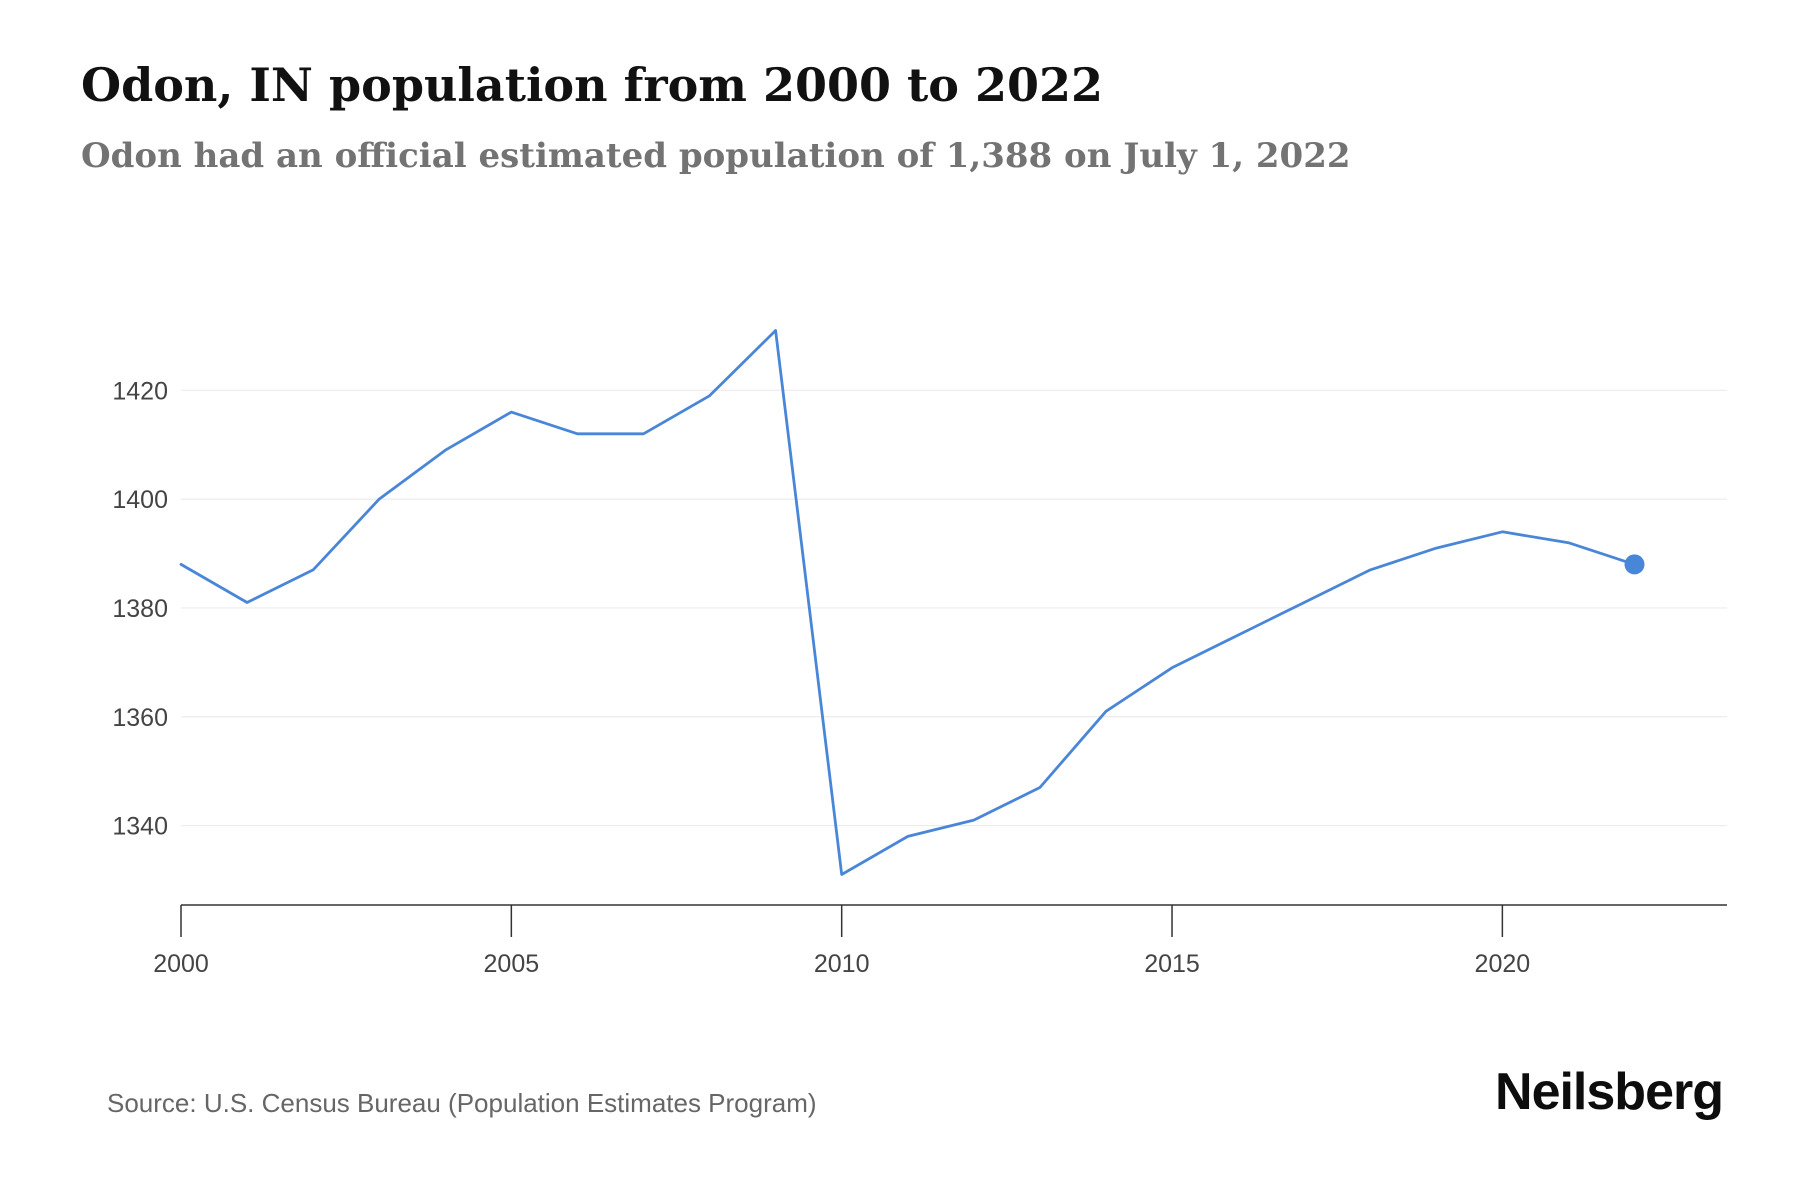 The width and height of the screenshot is (1800, 1200). I want to click on y-axis-labels: 1340 1360 1380 1400 1420, so click(140, 608).